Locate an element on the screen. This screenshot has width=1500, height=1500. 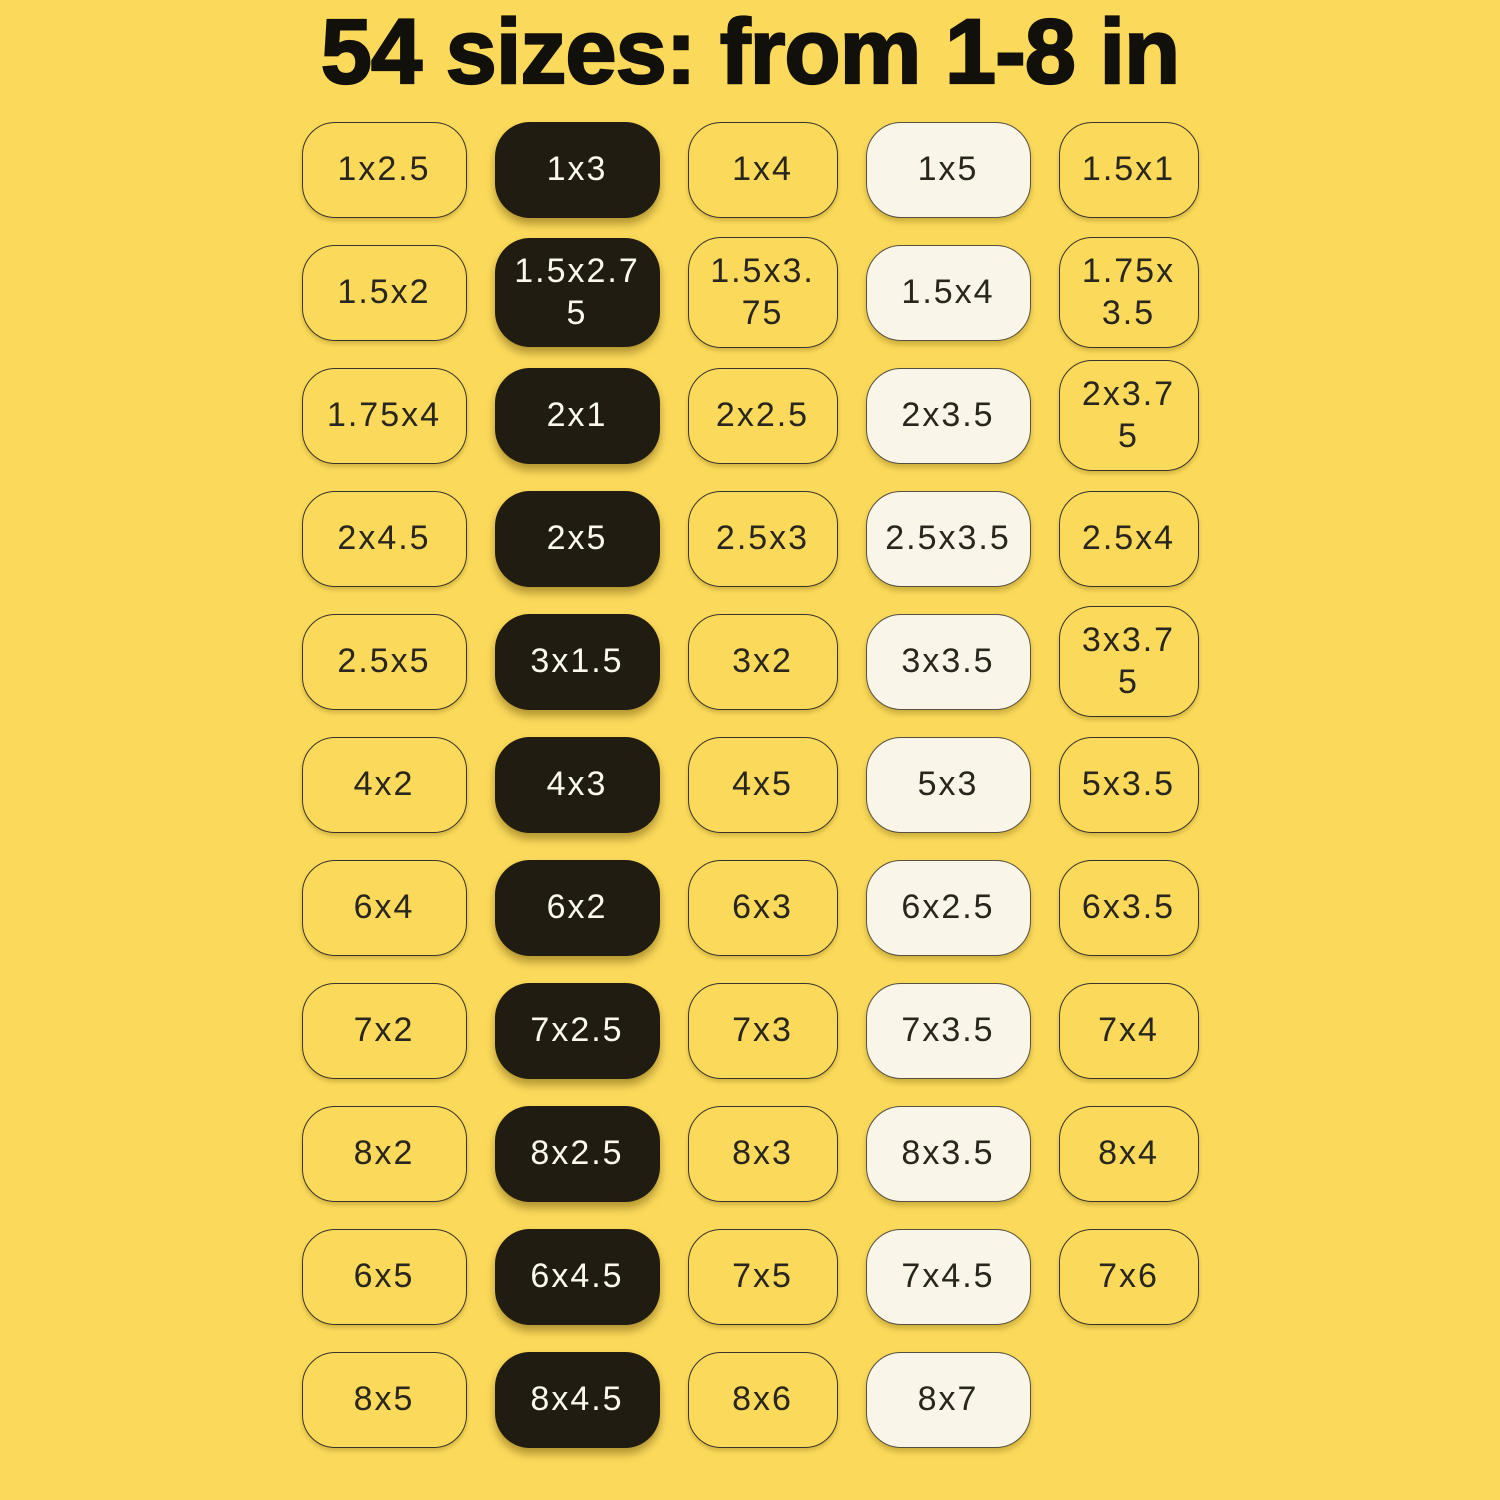
size-badge: 2x3.5 is located at coordinates (948, 415).